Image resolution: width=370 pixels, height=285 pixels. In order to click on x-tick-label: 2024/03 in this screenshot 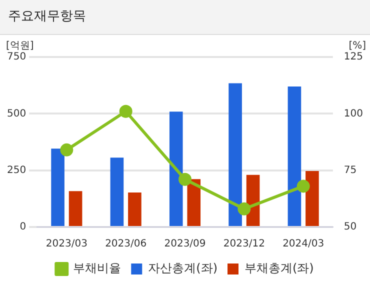, I will do `click(303, 244)`.